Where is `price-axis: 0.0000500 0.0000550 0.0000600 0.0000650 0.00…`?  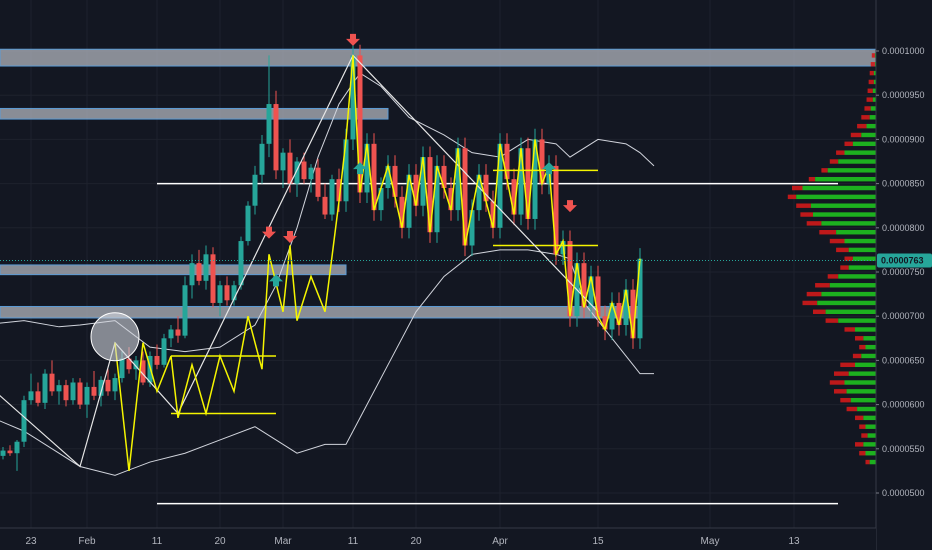
price-axis: 0.0000500 0.0000550 0.0000600 0.0000650 0.00… is located at coordinates (903, 275).